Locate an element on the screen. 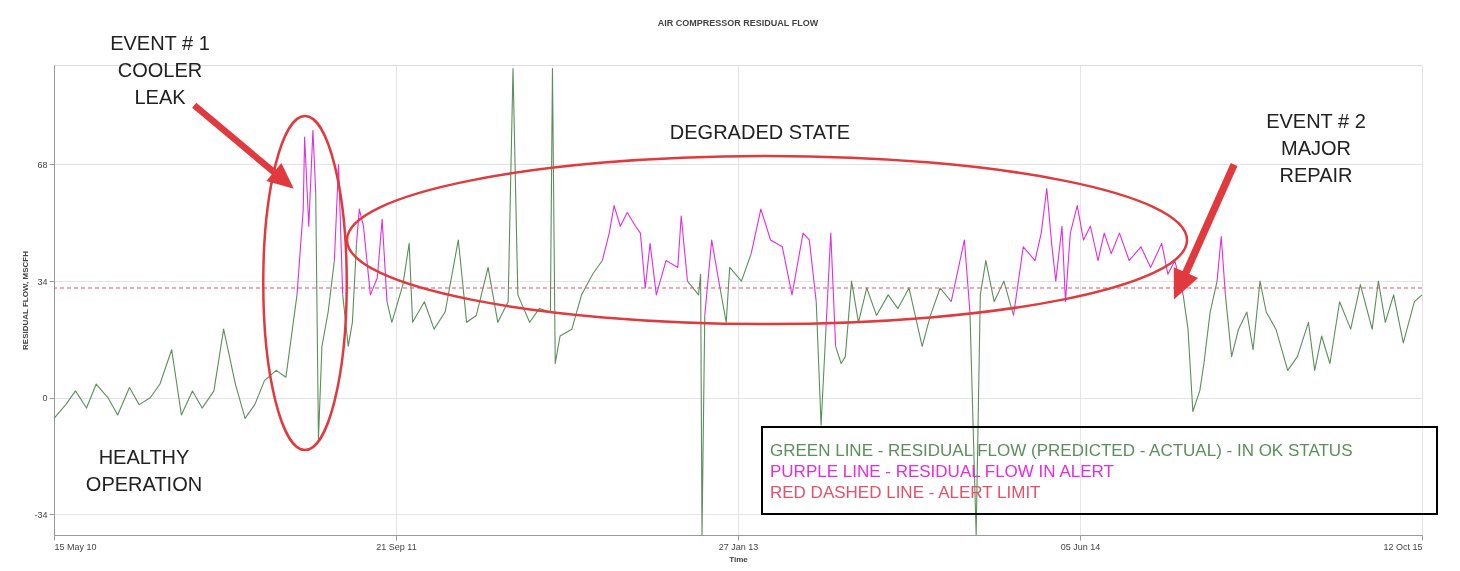  x-tick-label: 27 Jan 13 is located at coordinates (738, 546).